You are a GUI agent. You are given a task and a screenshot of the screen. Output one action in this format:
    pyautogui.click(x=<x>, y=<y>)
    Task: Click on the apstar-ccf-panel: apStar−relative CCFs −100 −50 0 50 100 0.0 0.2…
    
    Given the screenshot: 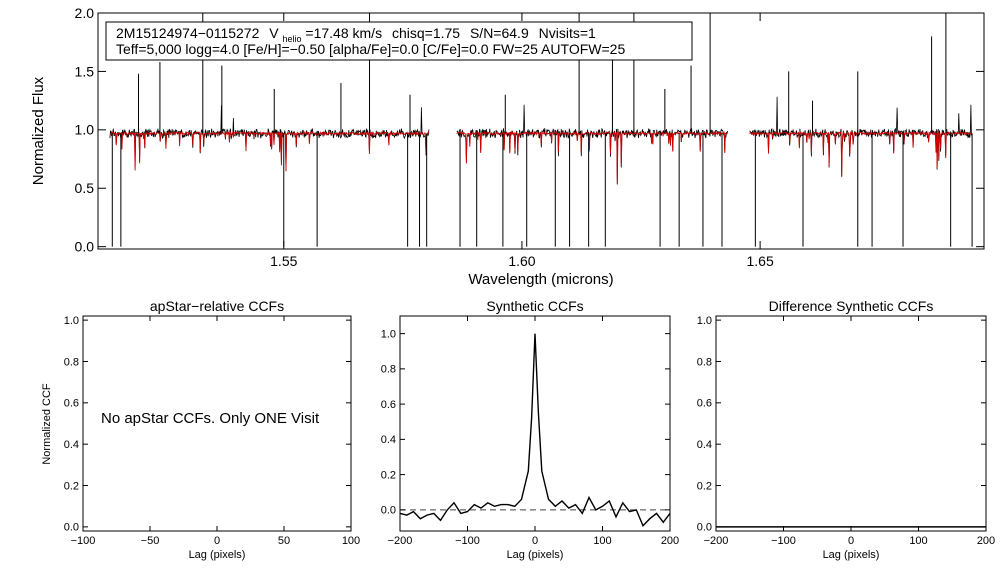 What is the action you would take?
    pyautogui.click(x=200, y=429)
    